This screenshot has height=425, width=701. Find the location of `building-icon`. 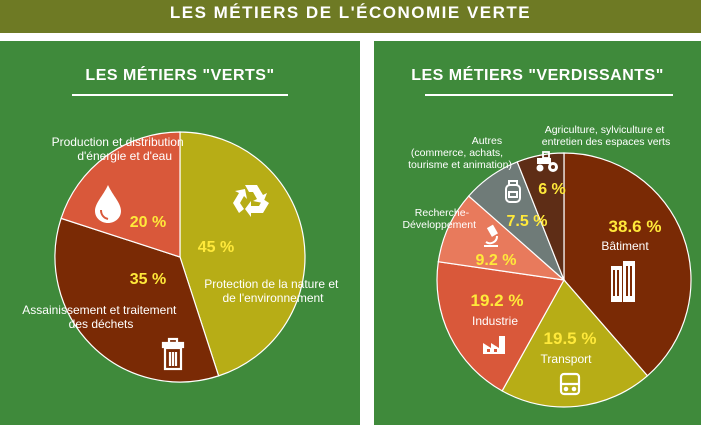

building-icon is located at coordinates (623, 281).